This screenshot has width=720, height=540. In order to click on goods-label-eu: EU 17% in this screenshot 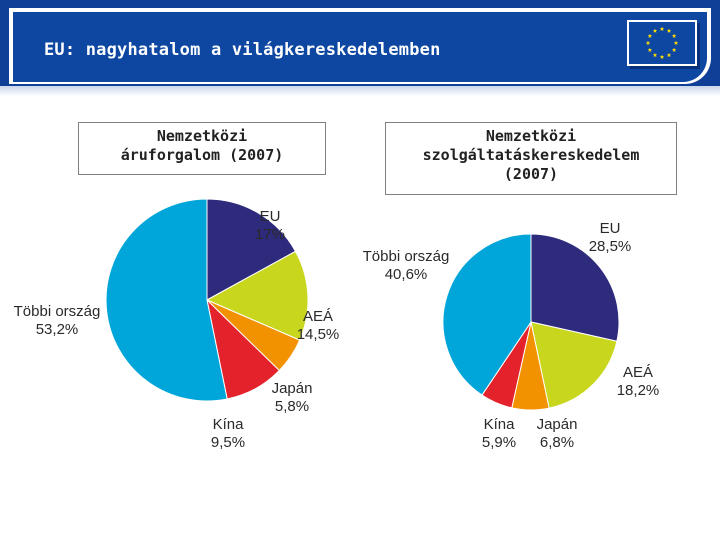, I will do `click(270, 225)`.